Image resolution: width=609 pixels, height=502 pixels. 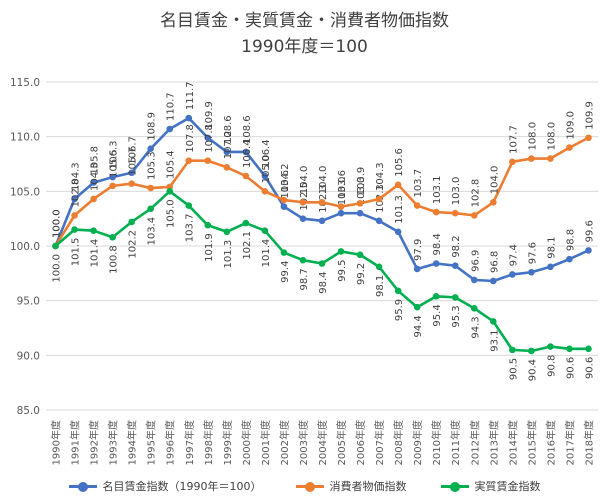 I want to click on data-label: 95.9, so click(x=399, y=310).